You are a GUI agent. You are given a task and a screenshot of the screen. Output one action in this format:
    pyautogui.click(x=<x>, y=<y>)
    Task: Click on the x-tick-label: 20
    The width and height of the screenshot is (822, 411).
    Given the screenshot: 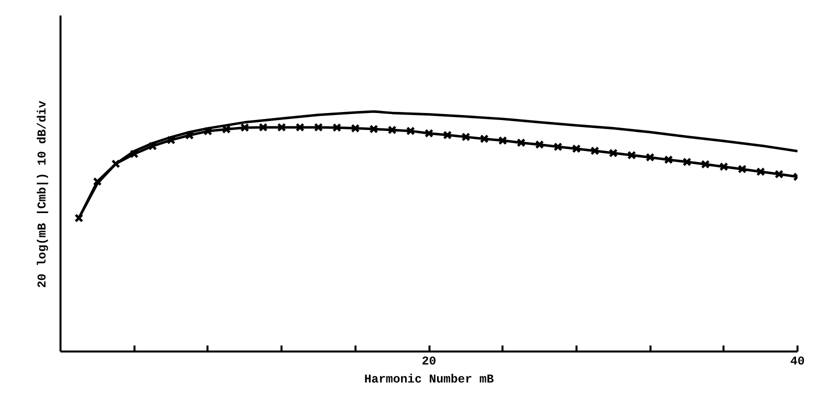 What is the action you would take?
    pyautogui.click(x=429, y=361)
    